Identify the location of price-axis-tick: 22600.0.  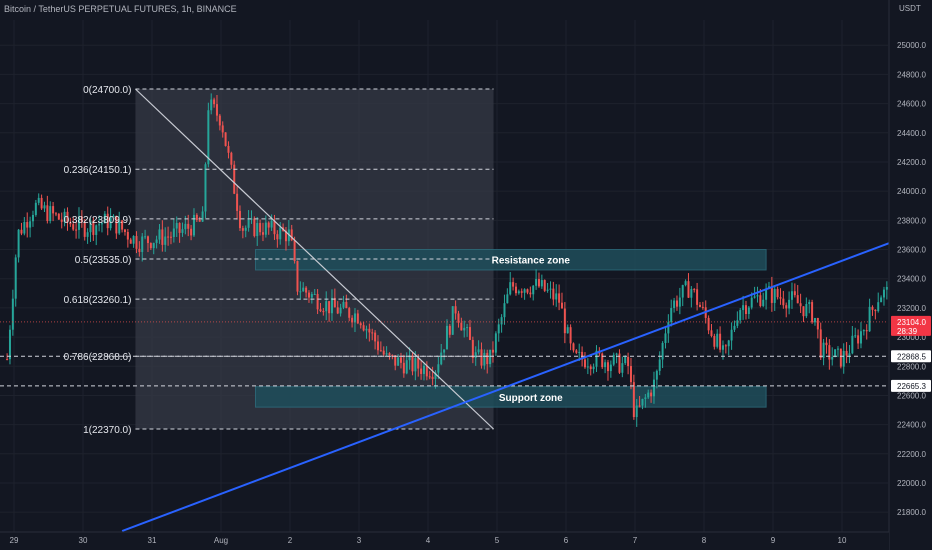
(911, 395).